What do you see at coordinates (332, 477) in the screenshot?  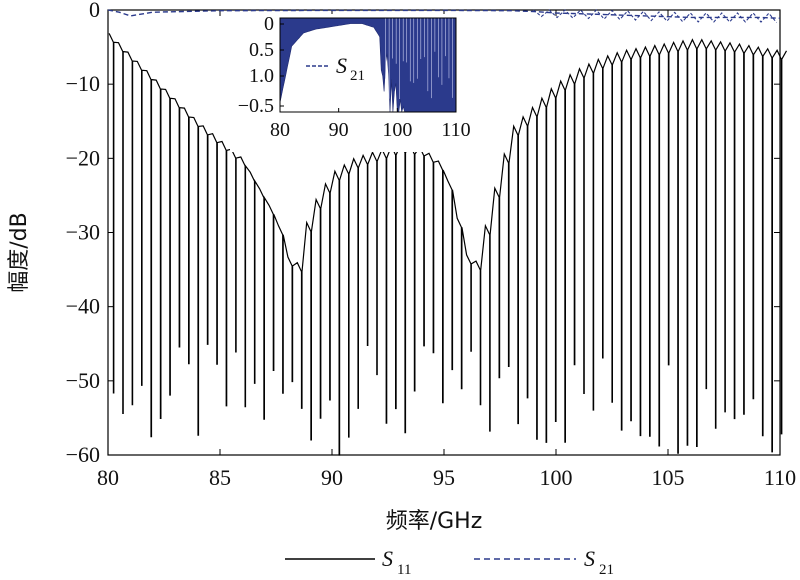 I see `x-tick-label: 90` at bounding box center [332, 477].